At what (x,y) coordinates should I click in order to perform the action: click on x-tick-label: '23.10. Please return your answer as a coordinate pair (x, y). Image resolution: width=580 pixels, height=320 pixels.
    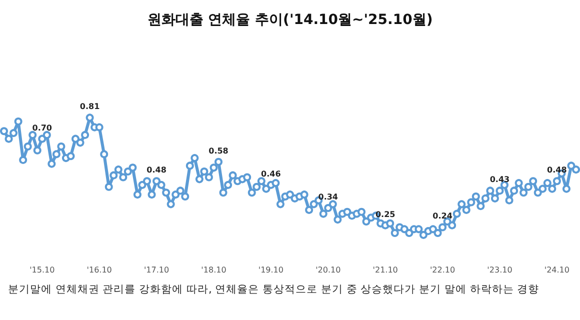
    Looking at the image, I should click on (499, 270).